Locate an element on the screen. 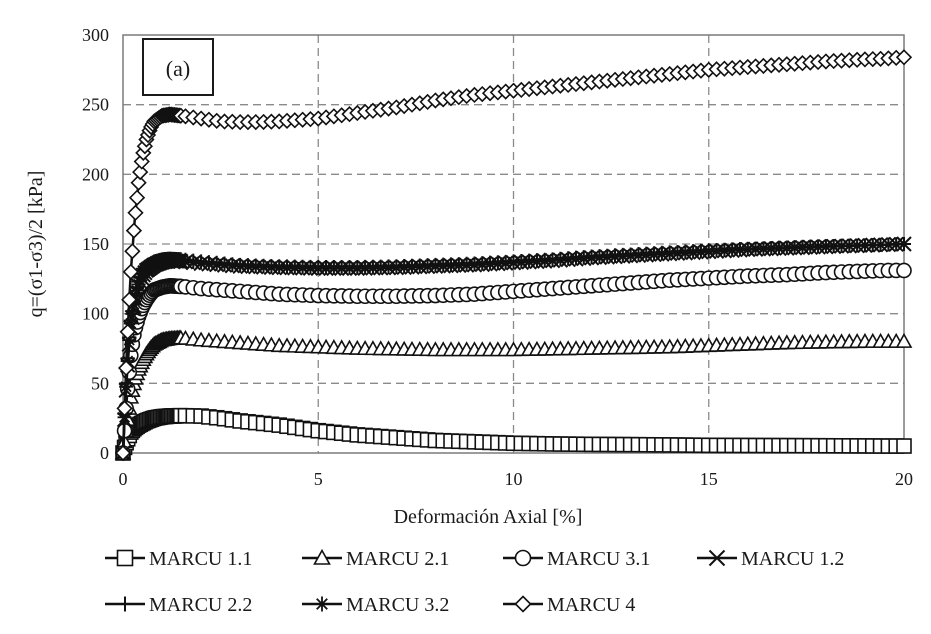 This screenshot has height=634, width=931. x-tick-label: 15 is located at coordinates (709, 479).